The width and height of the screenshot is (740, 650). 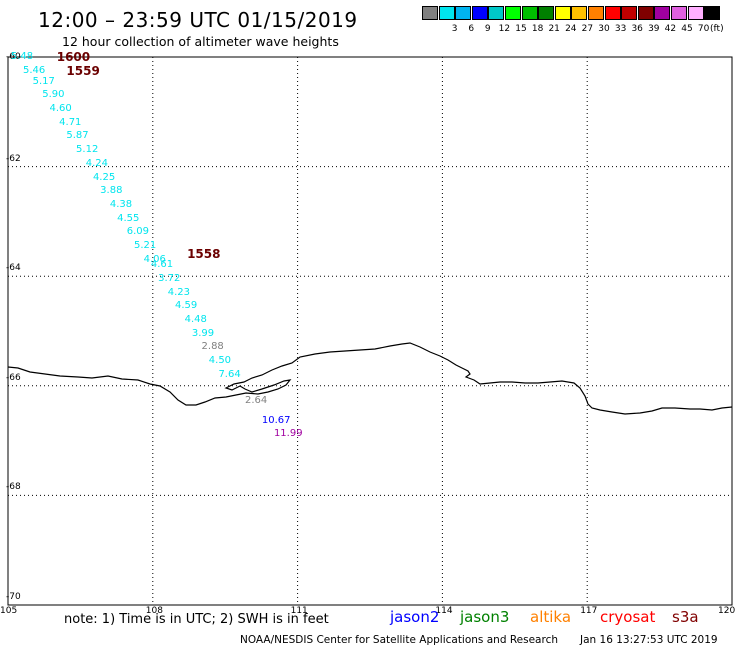 What do you see at coordinates (444, 611) in the screenshot?
I see `longitude-tick-label: 114` at bounding box center [444, 611].